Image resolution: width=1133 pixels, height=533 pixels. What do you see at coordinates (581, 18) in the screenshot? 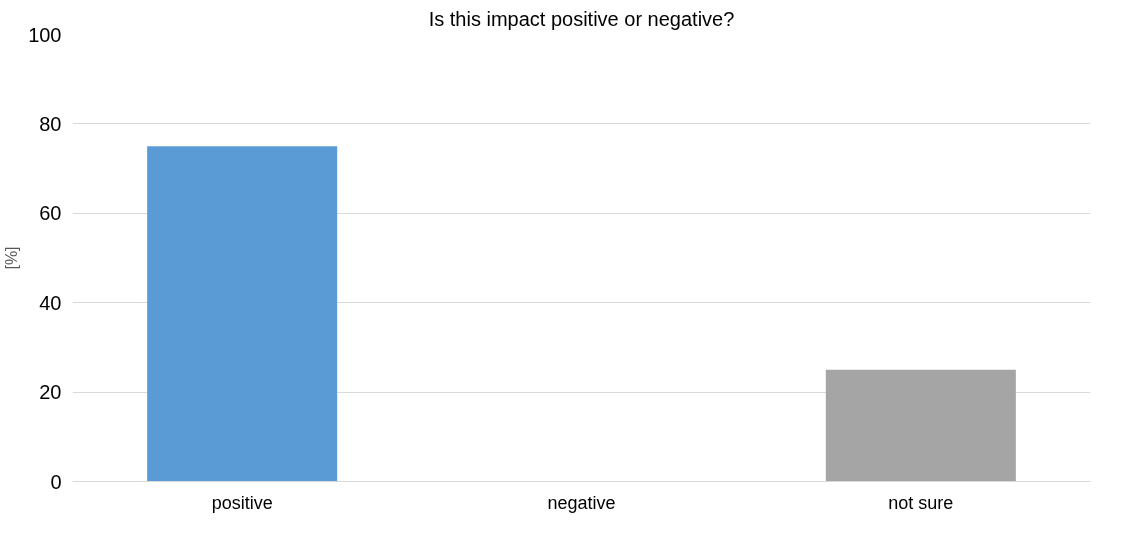
I see `chart-title: Is this impact positive or negative?` at bounding box center [581, 18].